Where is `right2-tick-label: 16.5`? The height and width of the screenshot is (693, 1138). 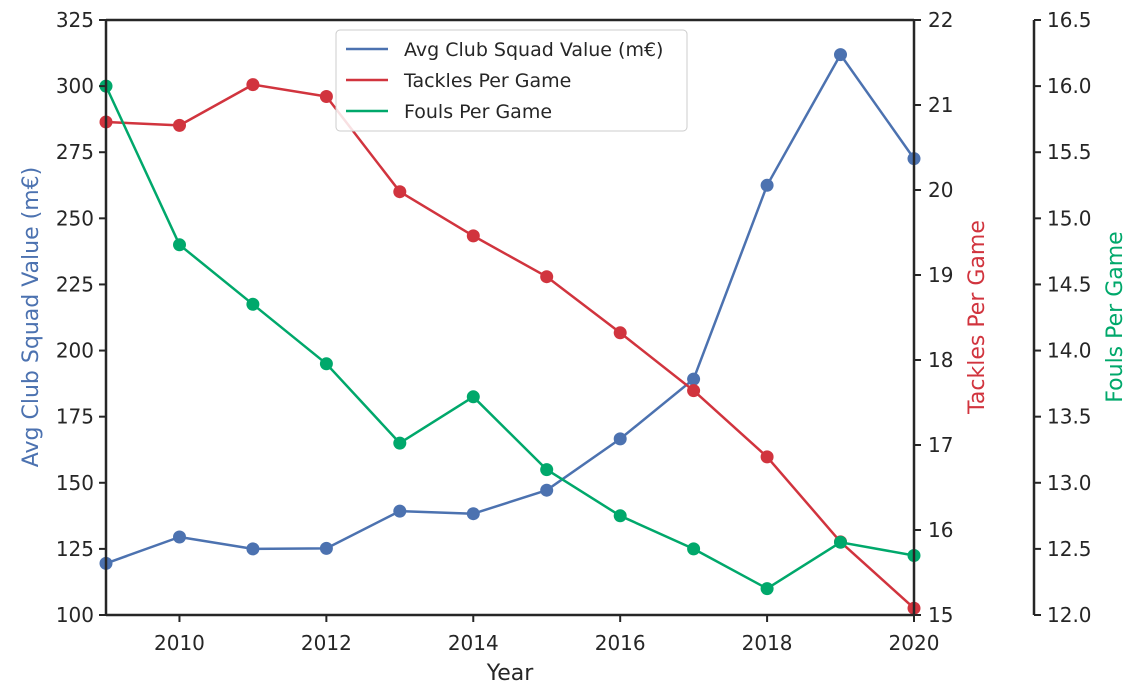 right2-tick-label: 16.5 is located at coordinates (1069, 20).